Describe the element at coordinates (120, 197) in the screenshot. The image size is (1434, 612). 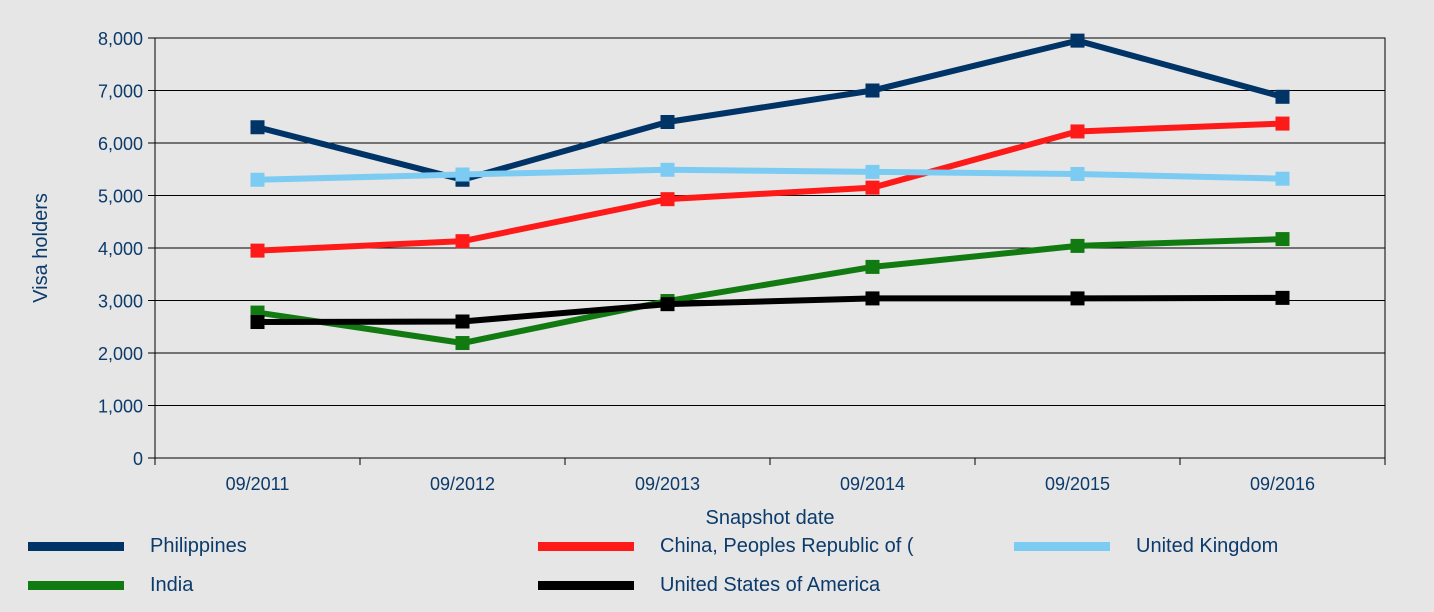
I see `y-tick-label: 5,000` at that location.